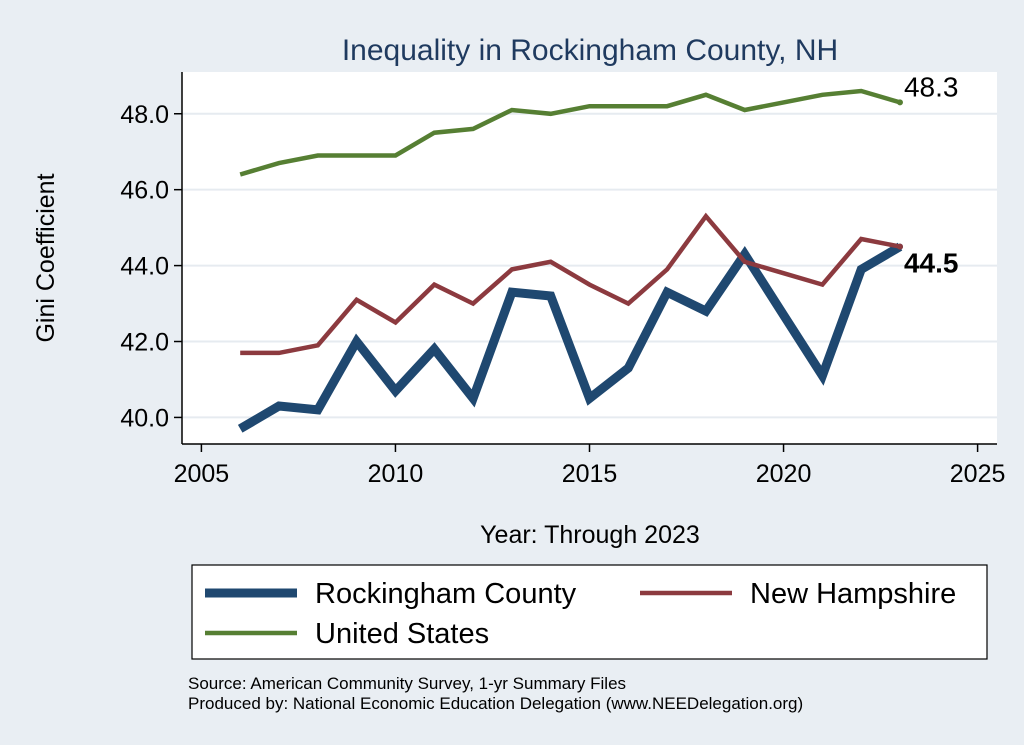 The width and height of the screenshot is (1024, 745). Describe the element at coordinates (590, 535) in the screenshot. I see `x-axis-label: Year: Through 2023` at that location.